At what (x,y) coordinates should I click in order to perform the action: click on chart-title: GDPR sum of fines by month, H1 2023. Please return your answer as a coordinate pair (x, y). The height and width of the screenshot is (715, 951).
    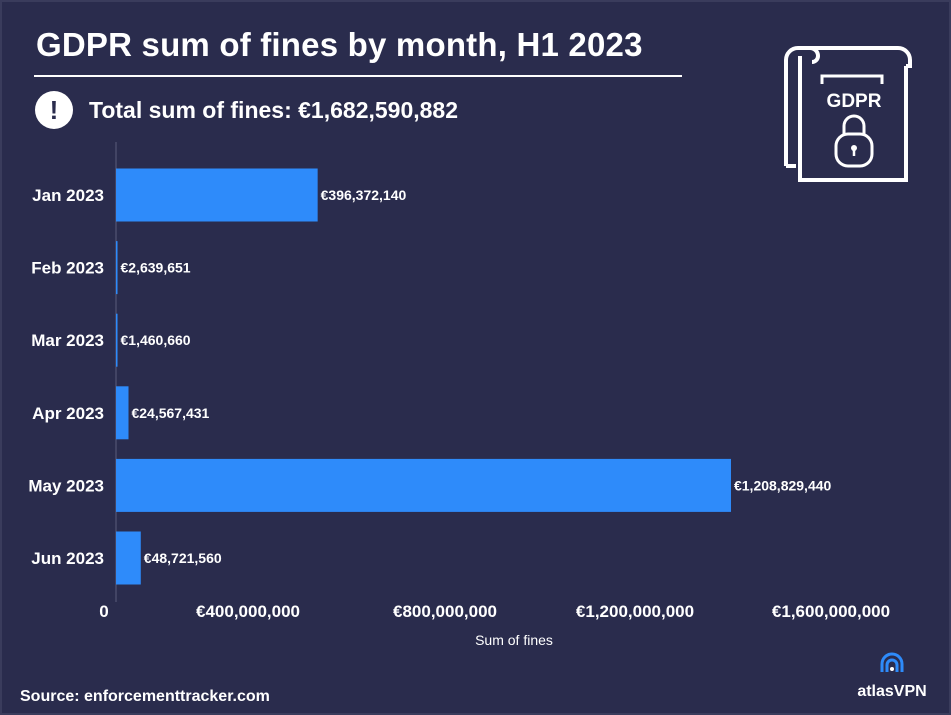
    Looking at the image, I should click on (339, 44).